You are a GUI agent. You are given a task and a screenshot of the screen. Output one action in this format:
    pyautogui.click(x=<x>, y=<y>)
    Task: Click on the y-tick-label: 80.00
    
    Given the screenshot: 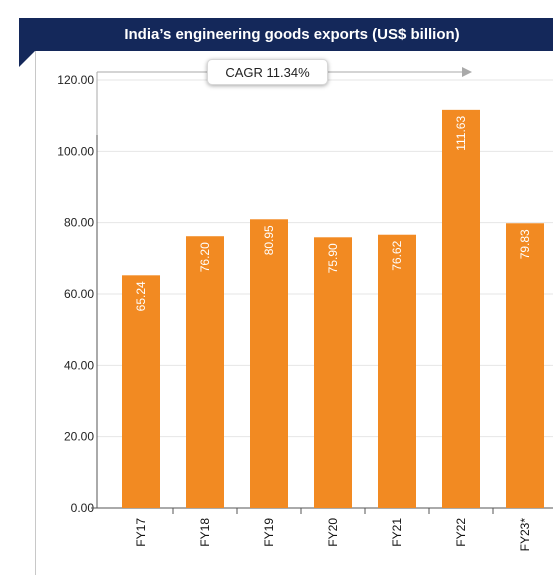 What is the action you would take?
    pyautogui.click(x=79, y=223)
    